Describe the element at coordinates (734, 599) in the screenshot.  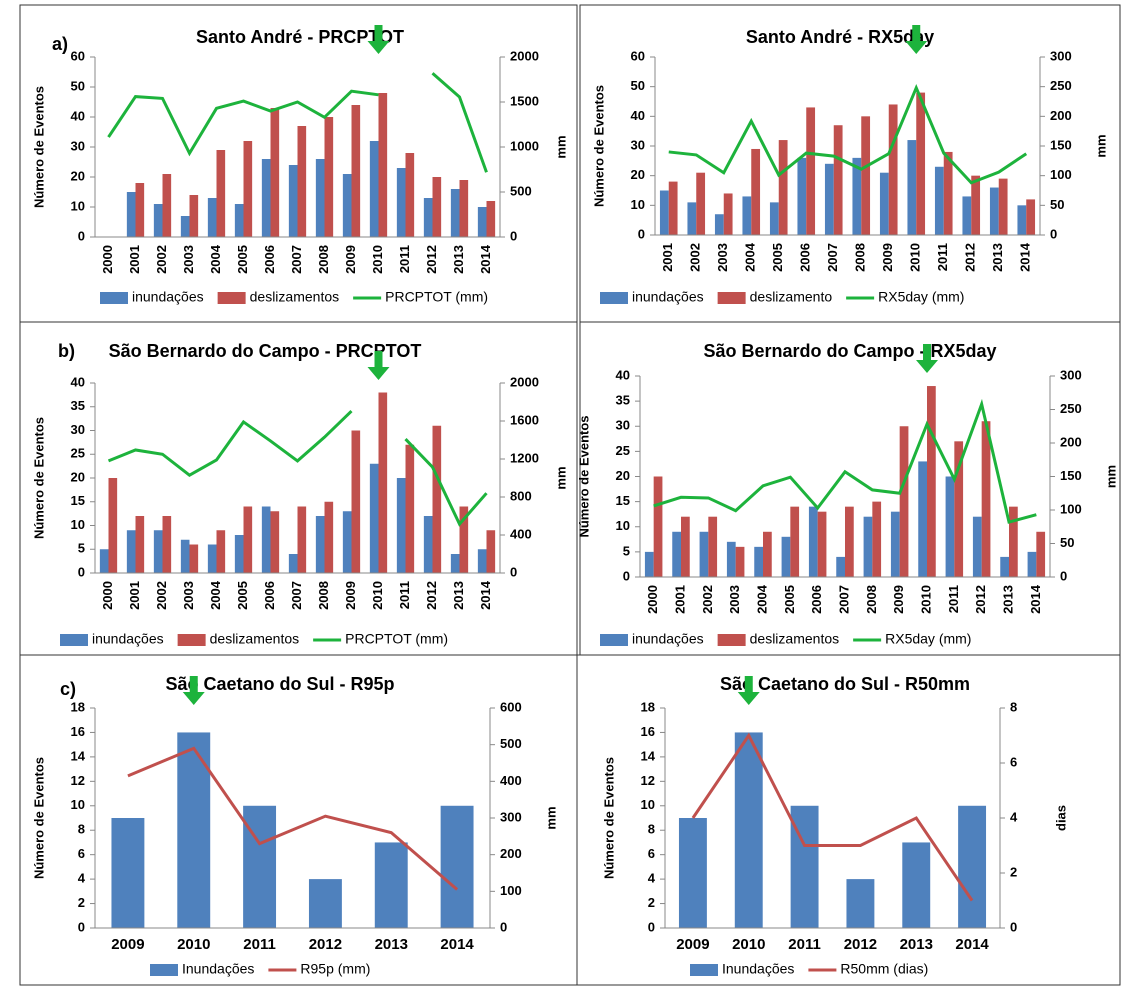
I see `x-tick-label: 2003` at that location.